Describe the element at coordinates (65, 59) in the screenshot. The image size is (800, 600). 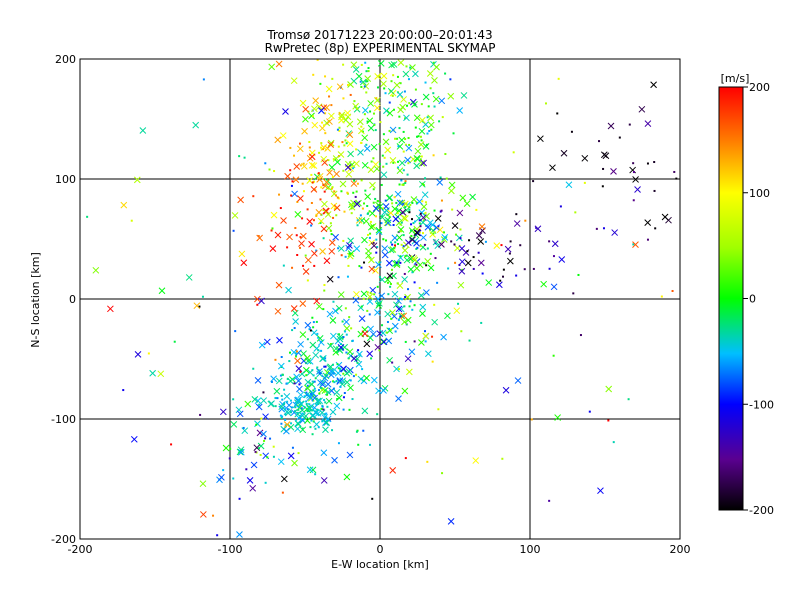
I see `y-tick-label: 200` at that location.